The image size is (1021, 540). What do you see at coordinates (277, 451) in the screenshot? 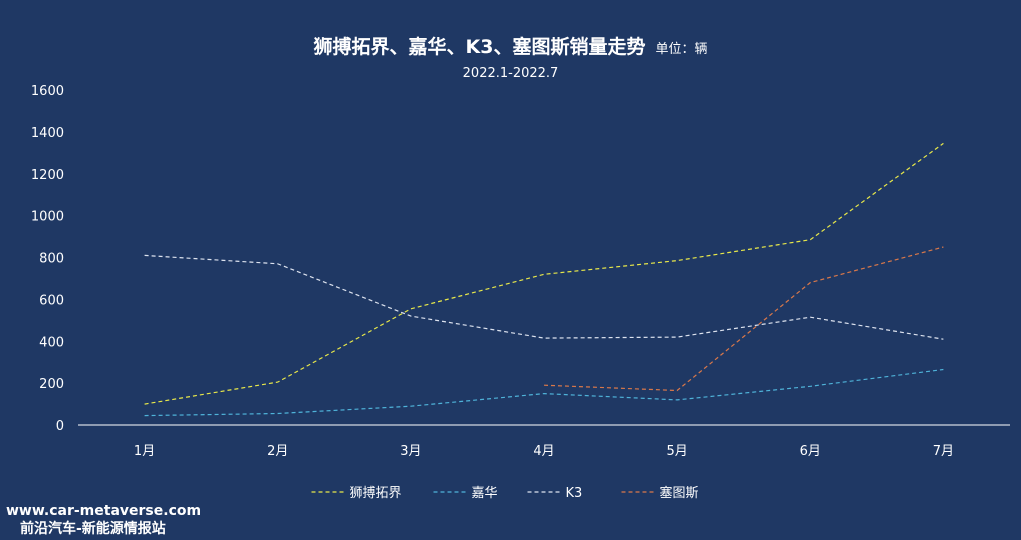
I see `x-tick-label: 2月` at bounding box center [277, 451].